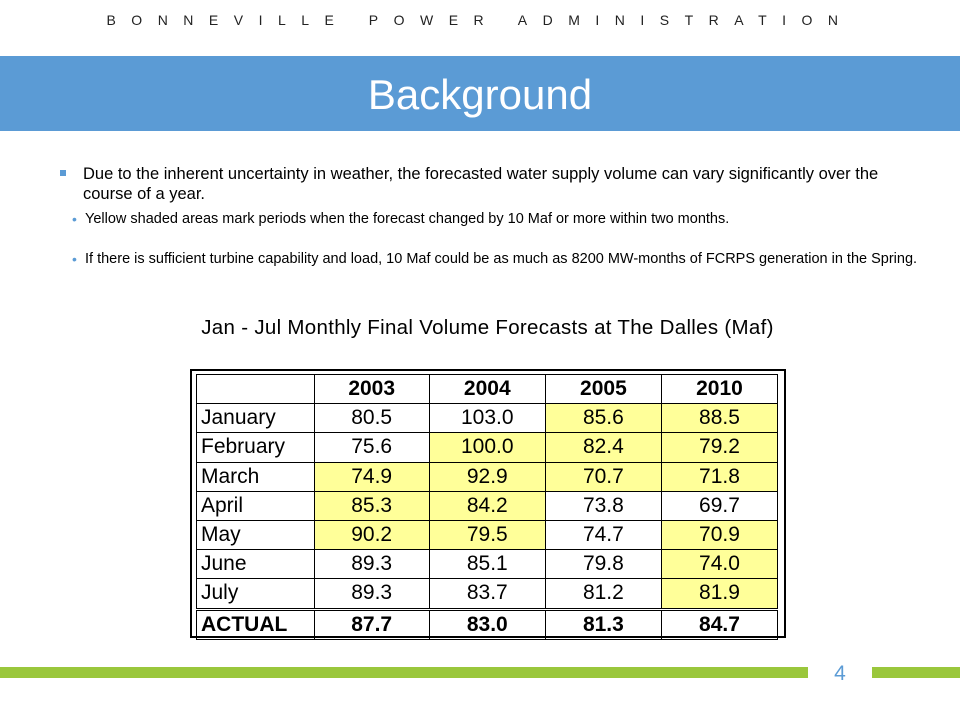  I want to click on table-cell: 70.7, so click(603, 476).